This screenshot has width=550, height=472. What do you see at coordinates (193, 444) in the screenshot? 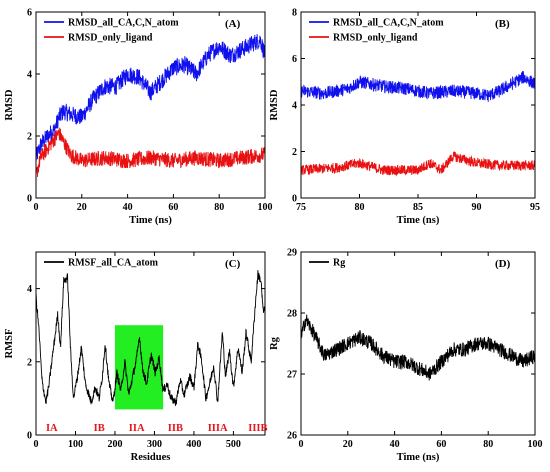
I see `x-tick-label-c-4: 400` at bounding box center [193, 444].